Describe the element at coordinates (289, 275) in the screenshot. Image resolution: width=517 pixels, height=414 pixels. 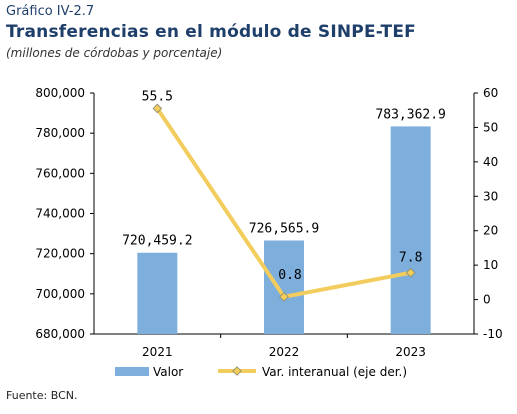
I see `line-data-label: 0.8` at that location.